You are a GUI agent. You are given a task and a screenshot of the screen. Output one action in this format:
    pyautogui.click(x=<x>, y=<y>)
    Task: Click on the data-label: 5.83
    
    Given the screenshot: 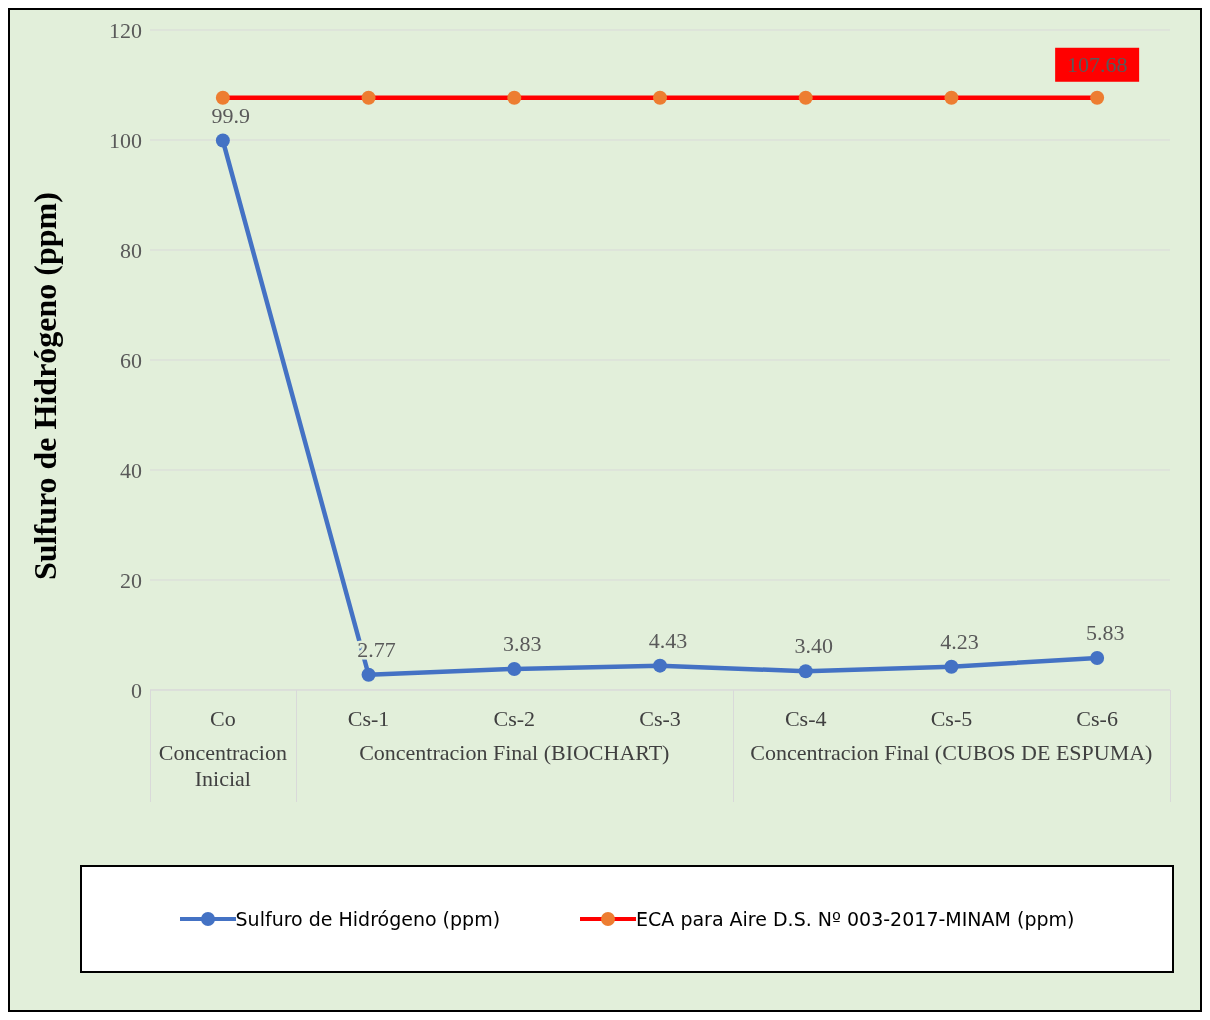 What is the action you would take?
    pyautogui.click(x=1105, y=632)
    